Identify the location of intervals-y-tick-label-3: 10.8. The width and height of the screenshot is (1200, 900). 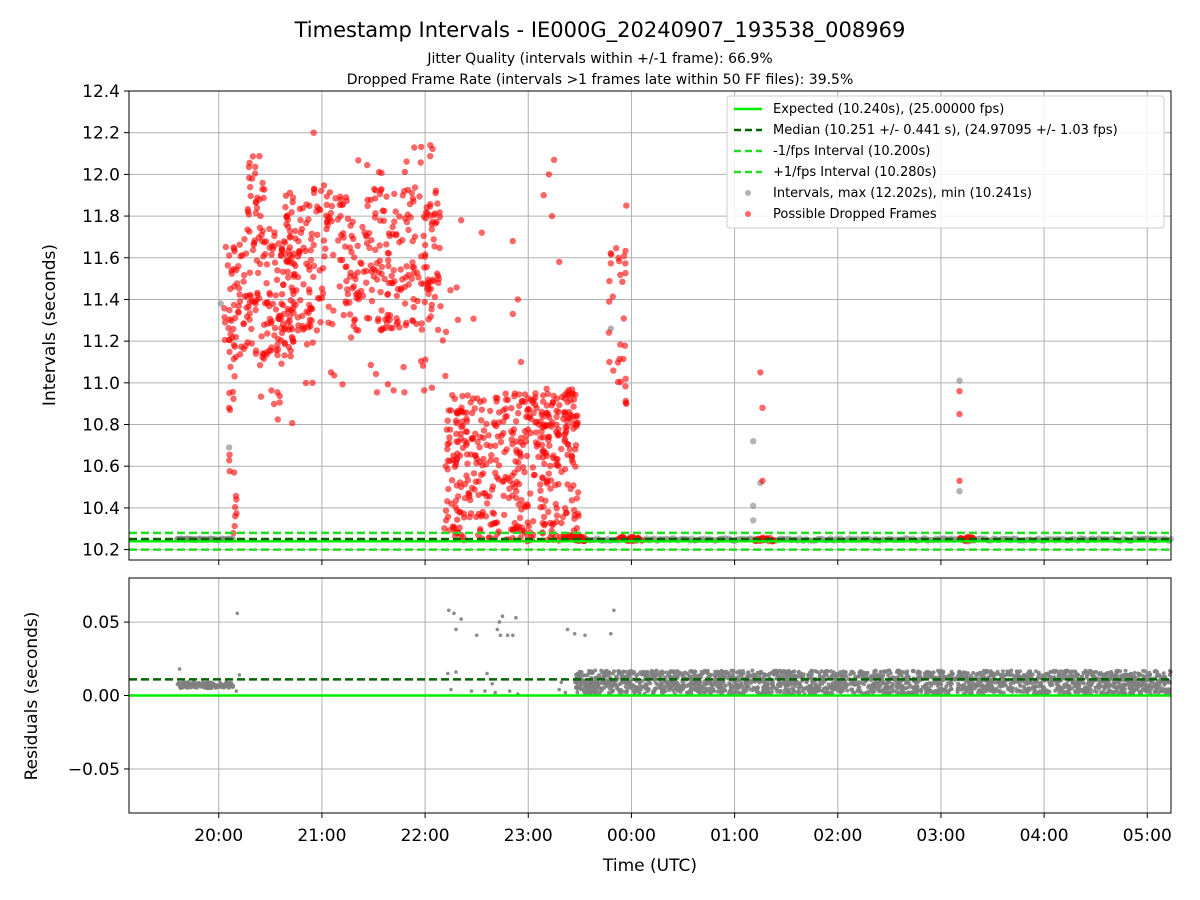
(101, 426).